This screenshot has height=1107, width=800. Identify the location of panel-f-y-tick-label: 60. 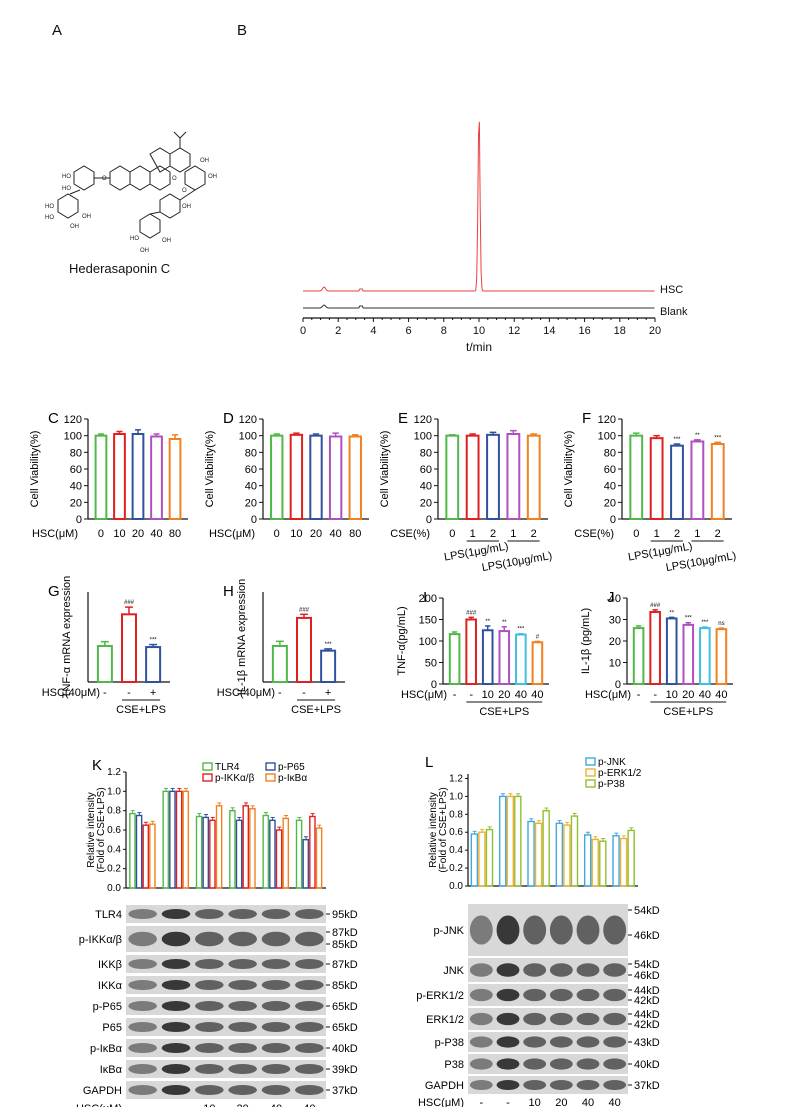
(610, 470).